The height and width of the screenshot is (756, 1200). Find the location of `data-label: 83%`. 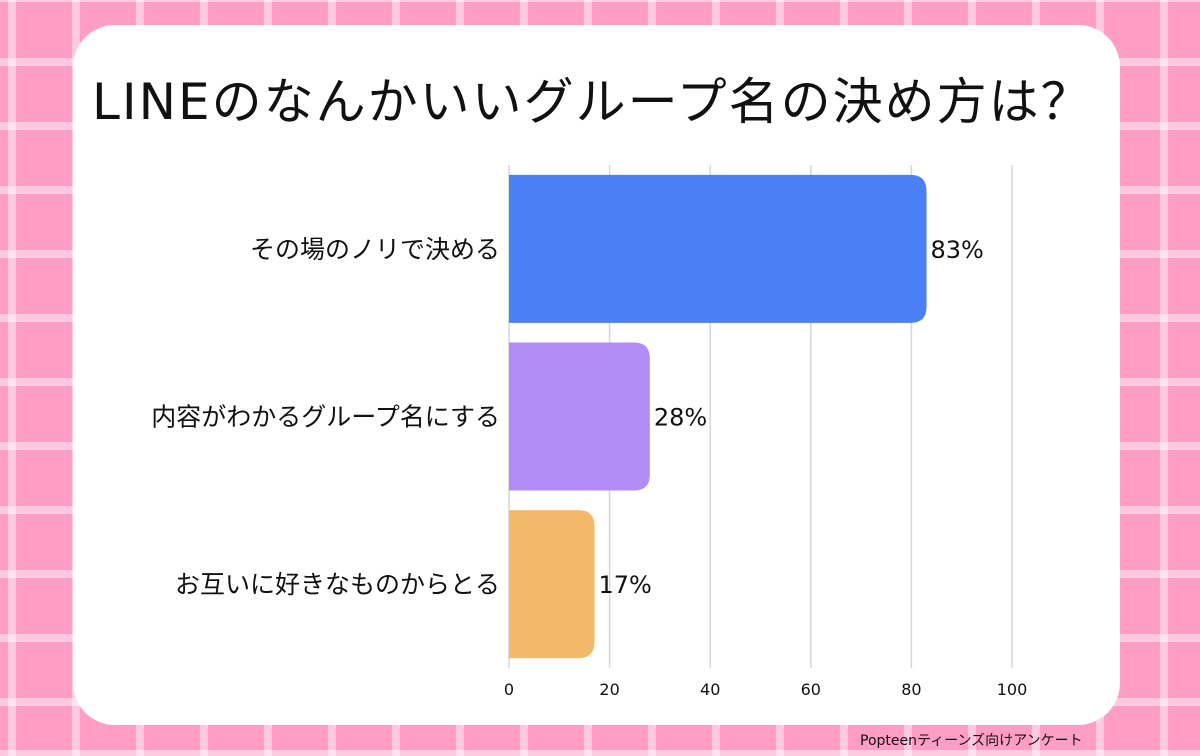

data-label: 83% is located at coordinates (956, 250).